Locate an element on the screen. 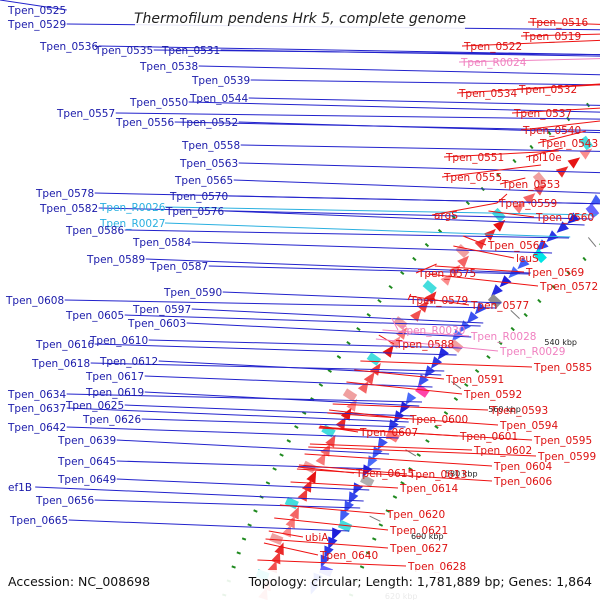 The image size is (600, 600). accession-text: Accession: NC_008698 is located at coordinates (79, 581).